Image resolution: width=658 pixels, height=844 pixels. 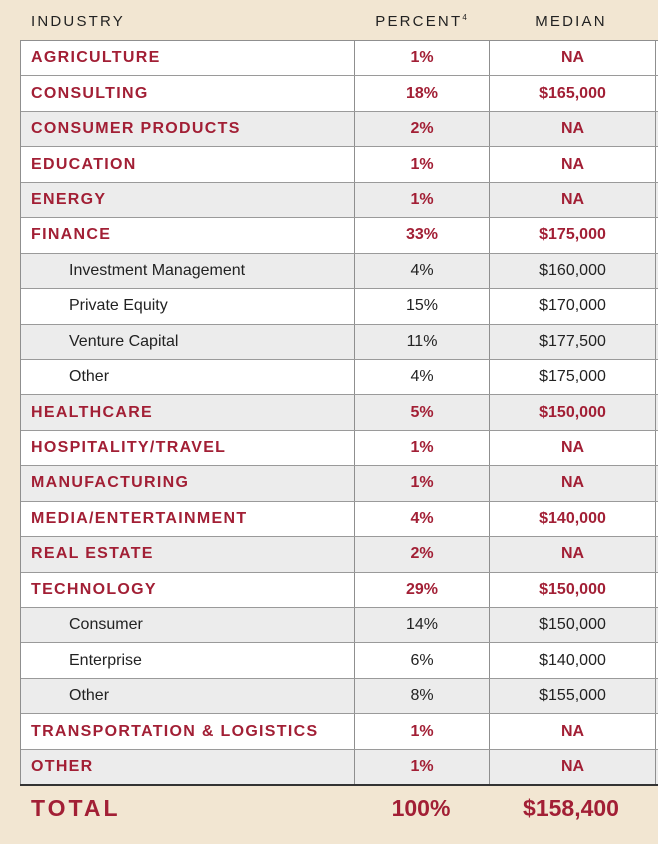 I want to click on table-row: ENERGY 1% NA, so click(x=339, y=200).